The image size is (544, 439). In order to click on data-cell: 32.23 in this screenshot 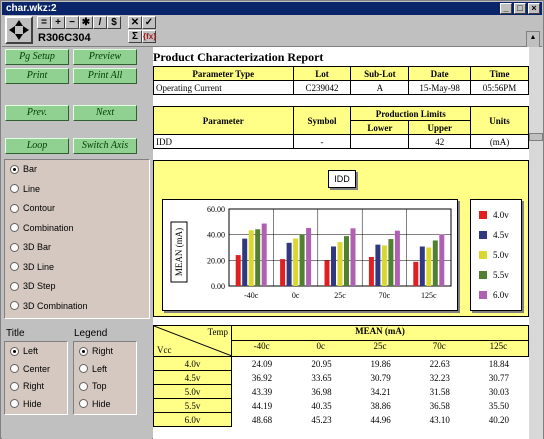, I will do `click(440, 377)`.